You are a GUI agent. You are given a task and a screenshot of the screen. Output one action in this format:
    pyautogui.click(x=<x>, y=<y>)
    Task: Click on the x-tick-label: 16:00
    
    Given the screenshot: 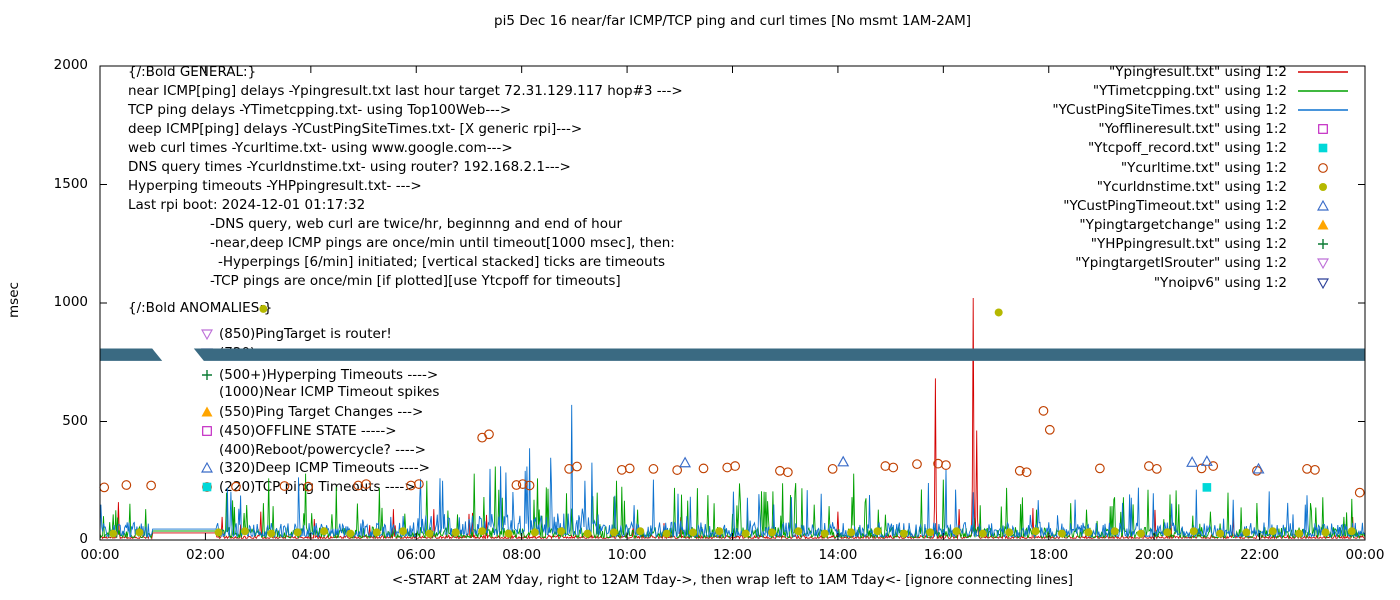 What is the action you would take?
    pyautogui.click(x=943, y=555)
    